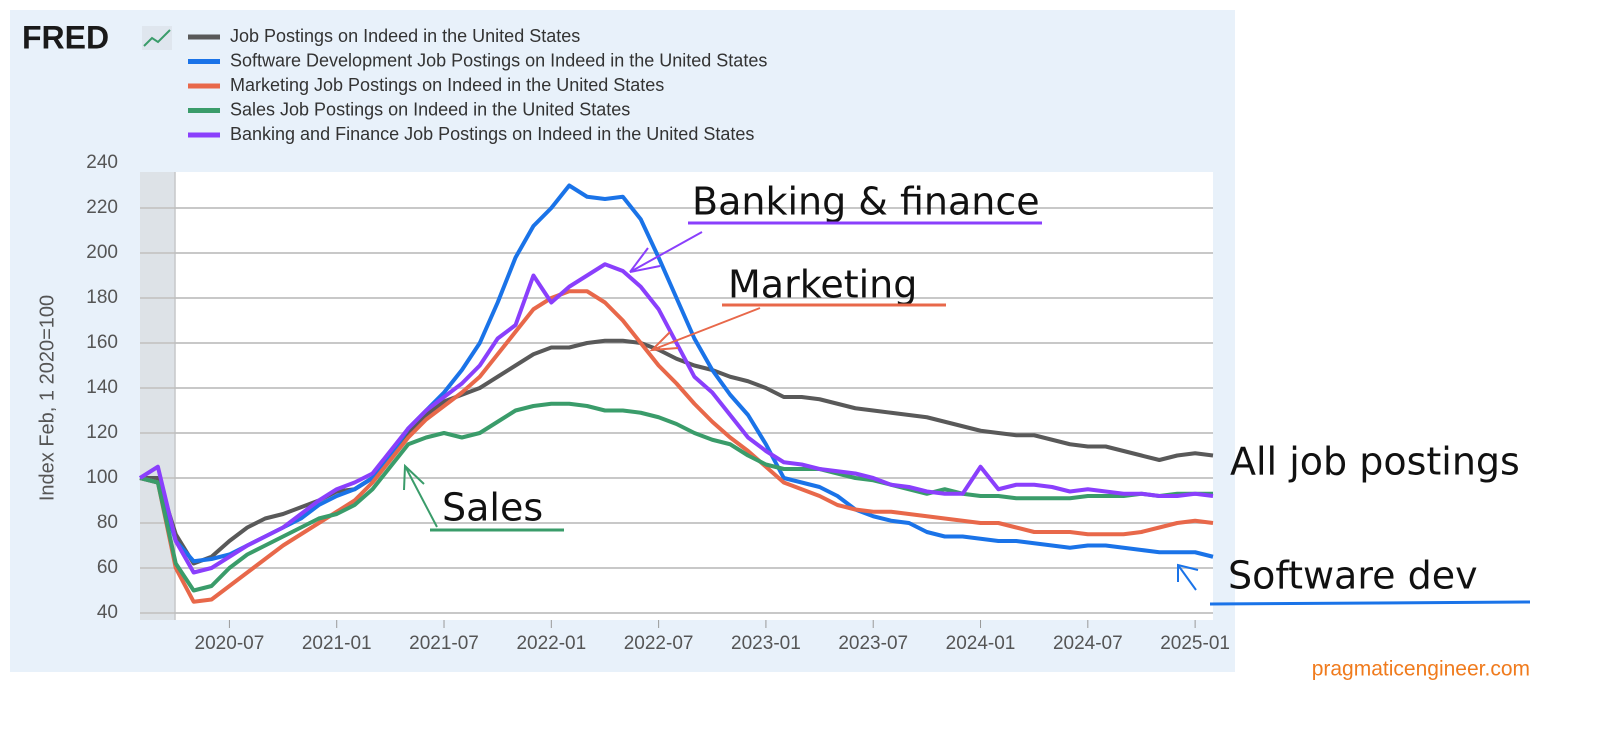 The height and width of the screenshot is (730, 1600). What do you see at coordinates (102, 162) in the screenshot?
I see `y-tick-label: 240` at bounding box center [102, 162].